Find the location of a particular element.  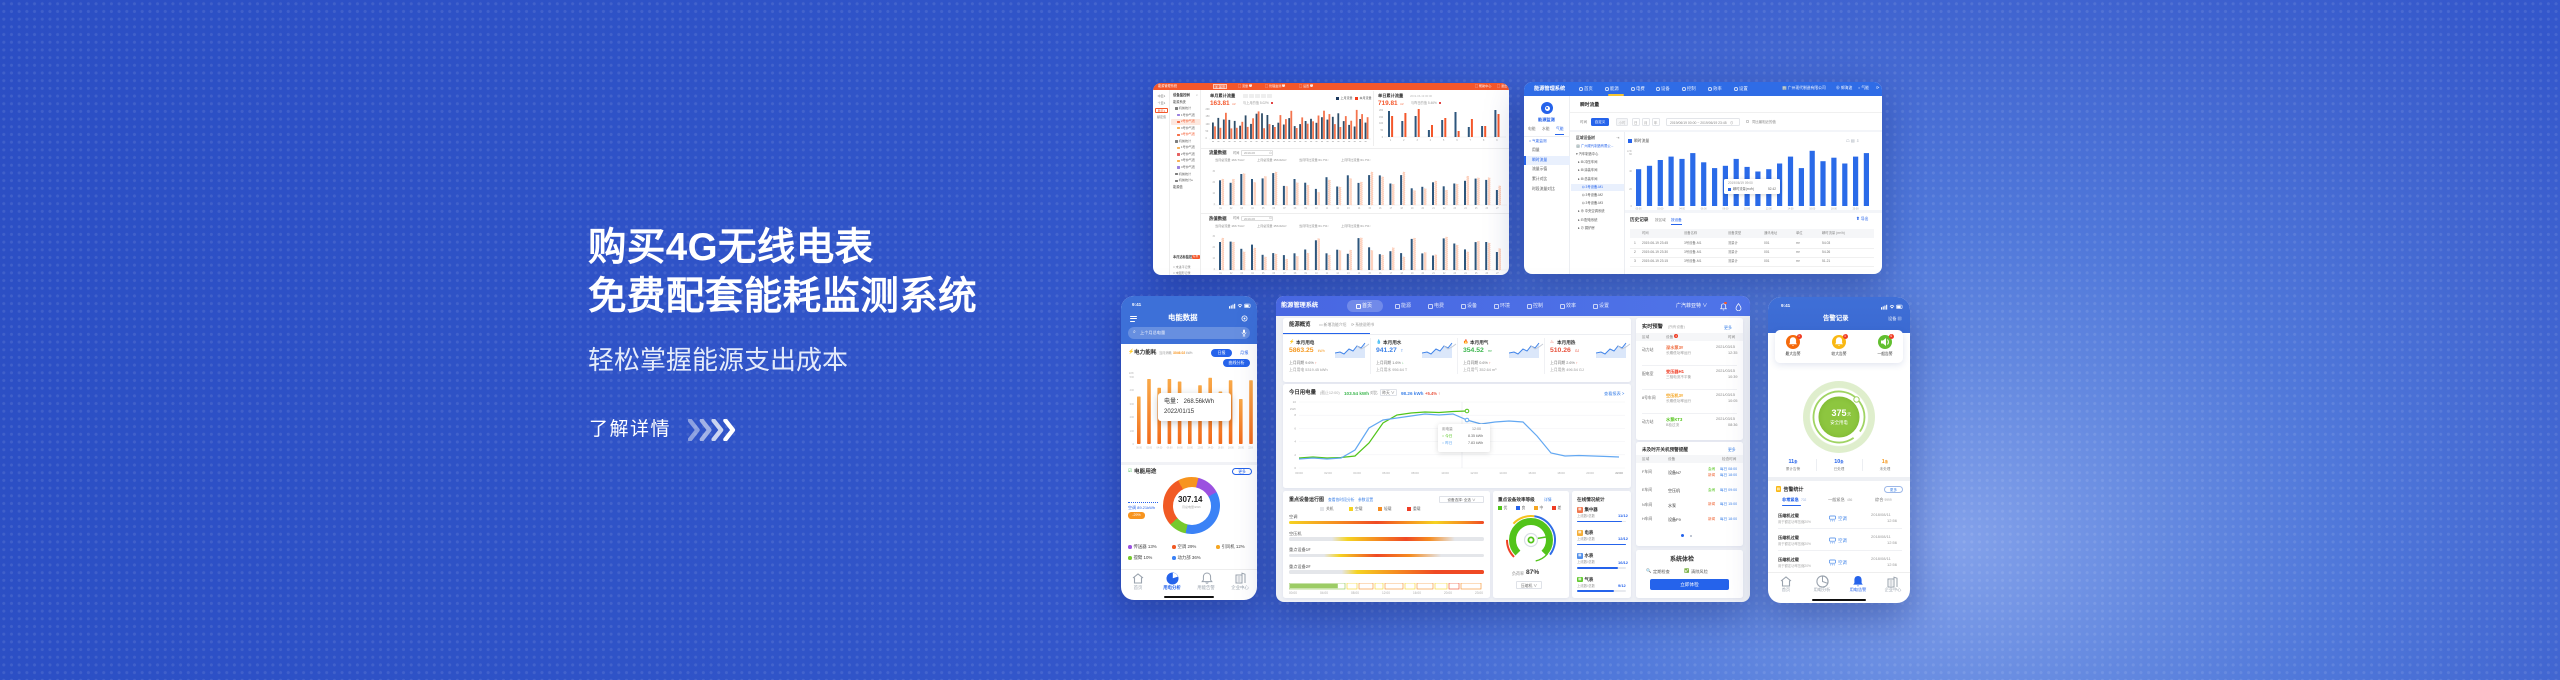

svg-text: 07 is located at coordinates (1284, 274).